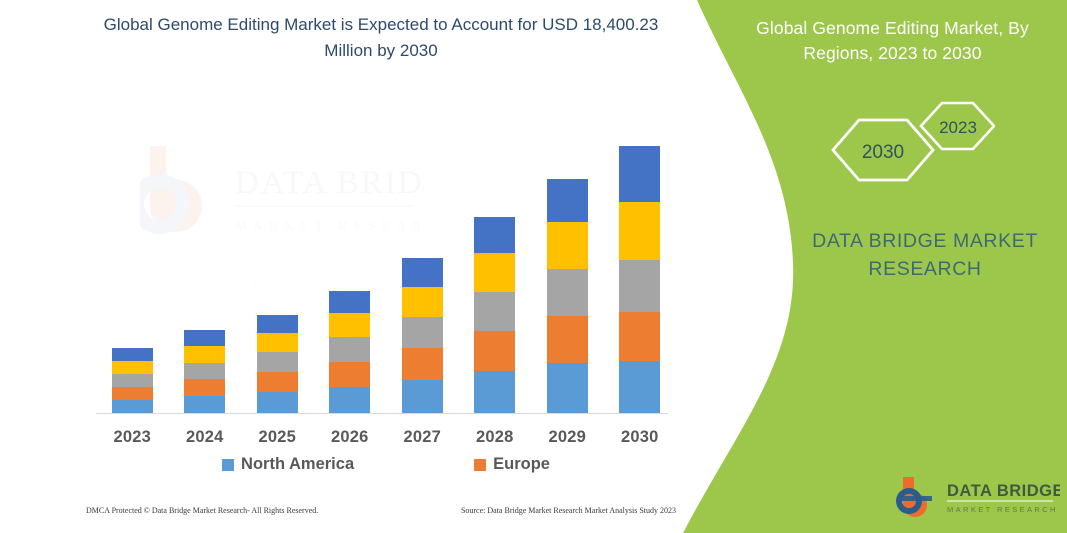 This screenshot has height=533, width=1067. What do you see at coordinates (422, 437) in the screenshot?
I see `x-axis-tick-label: 2027` at bounding box center [422, 437].